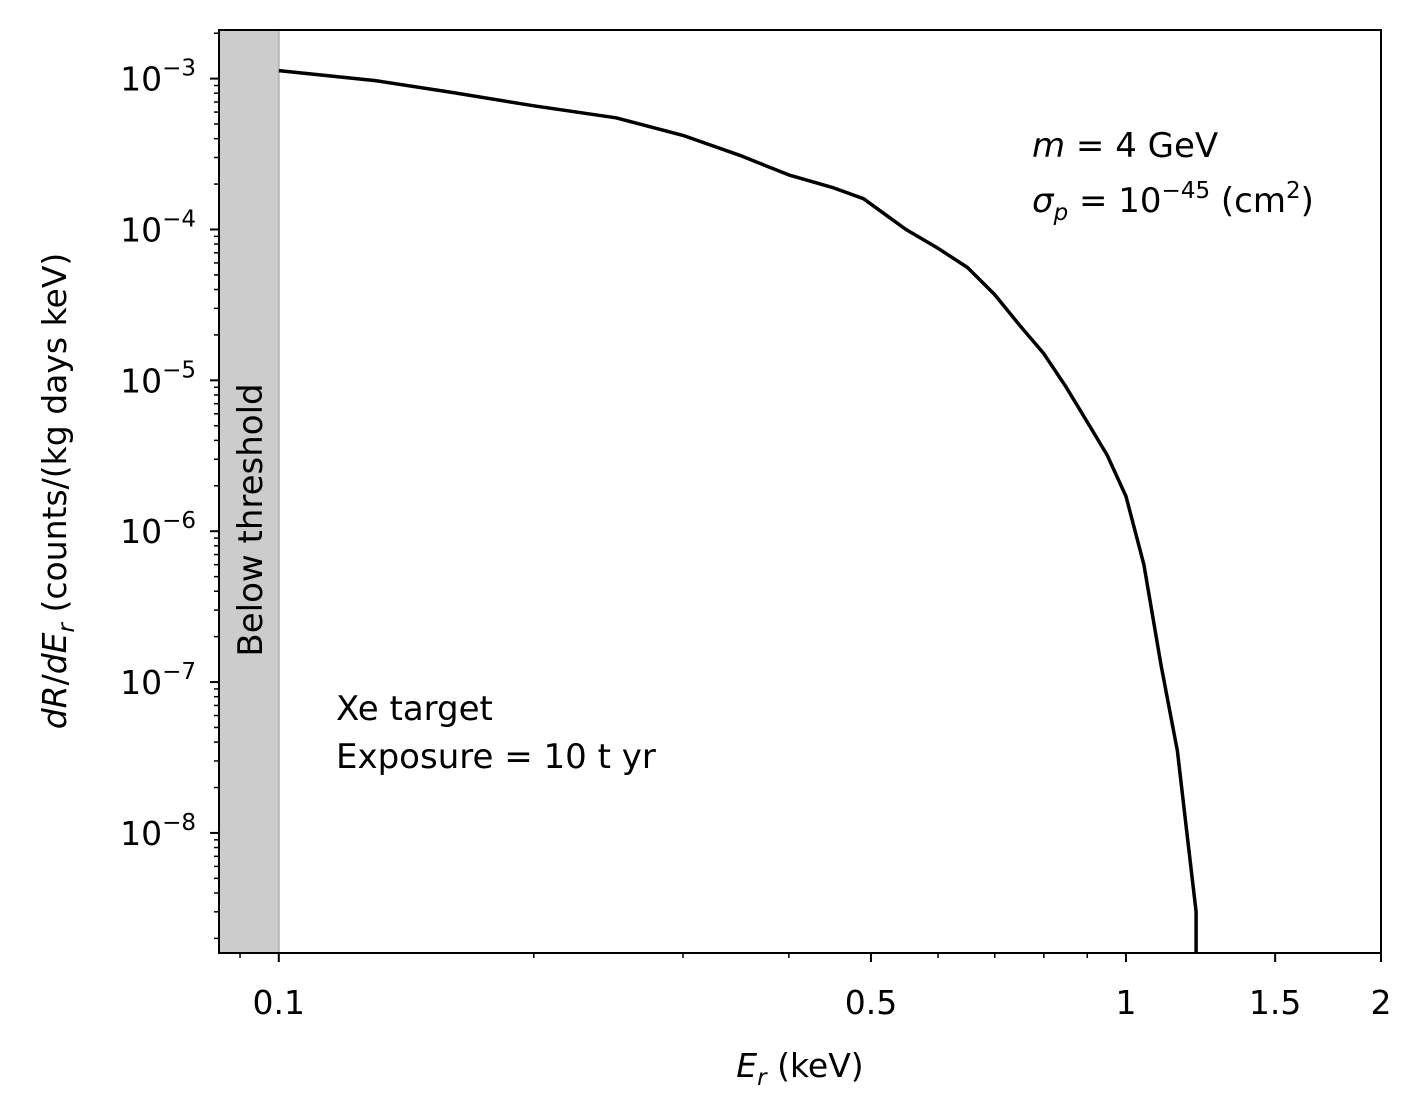  What do you see at coordinates (158, 680) in the screenshot?
I see `y-tick-label: 10⁻⁷` at bounding box center [158, 680].